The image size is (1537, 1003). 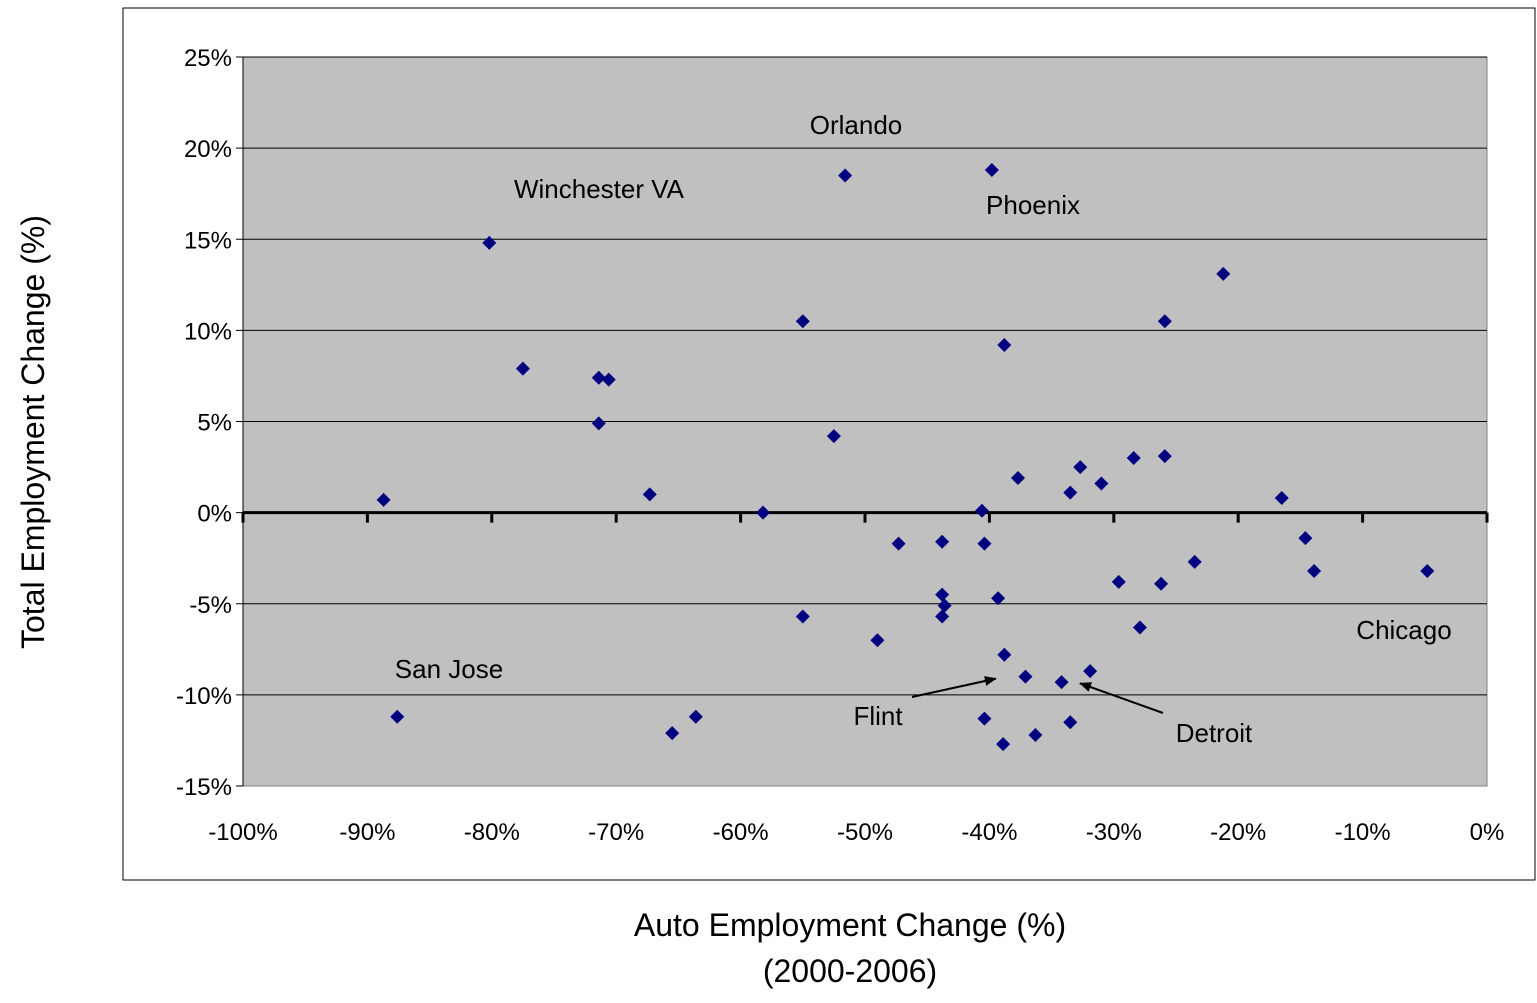 What do you see at coordinates (878, 716) in the screenshot?
I see `annotation-flint: Flint` at bounding box center [878, 716].